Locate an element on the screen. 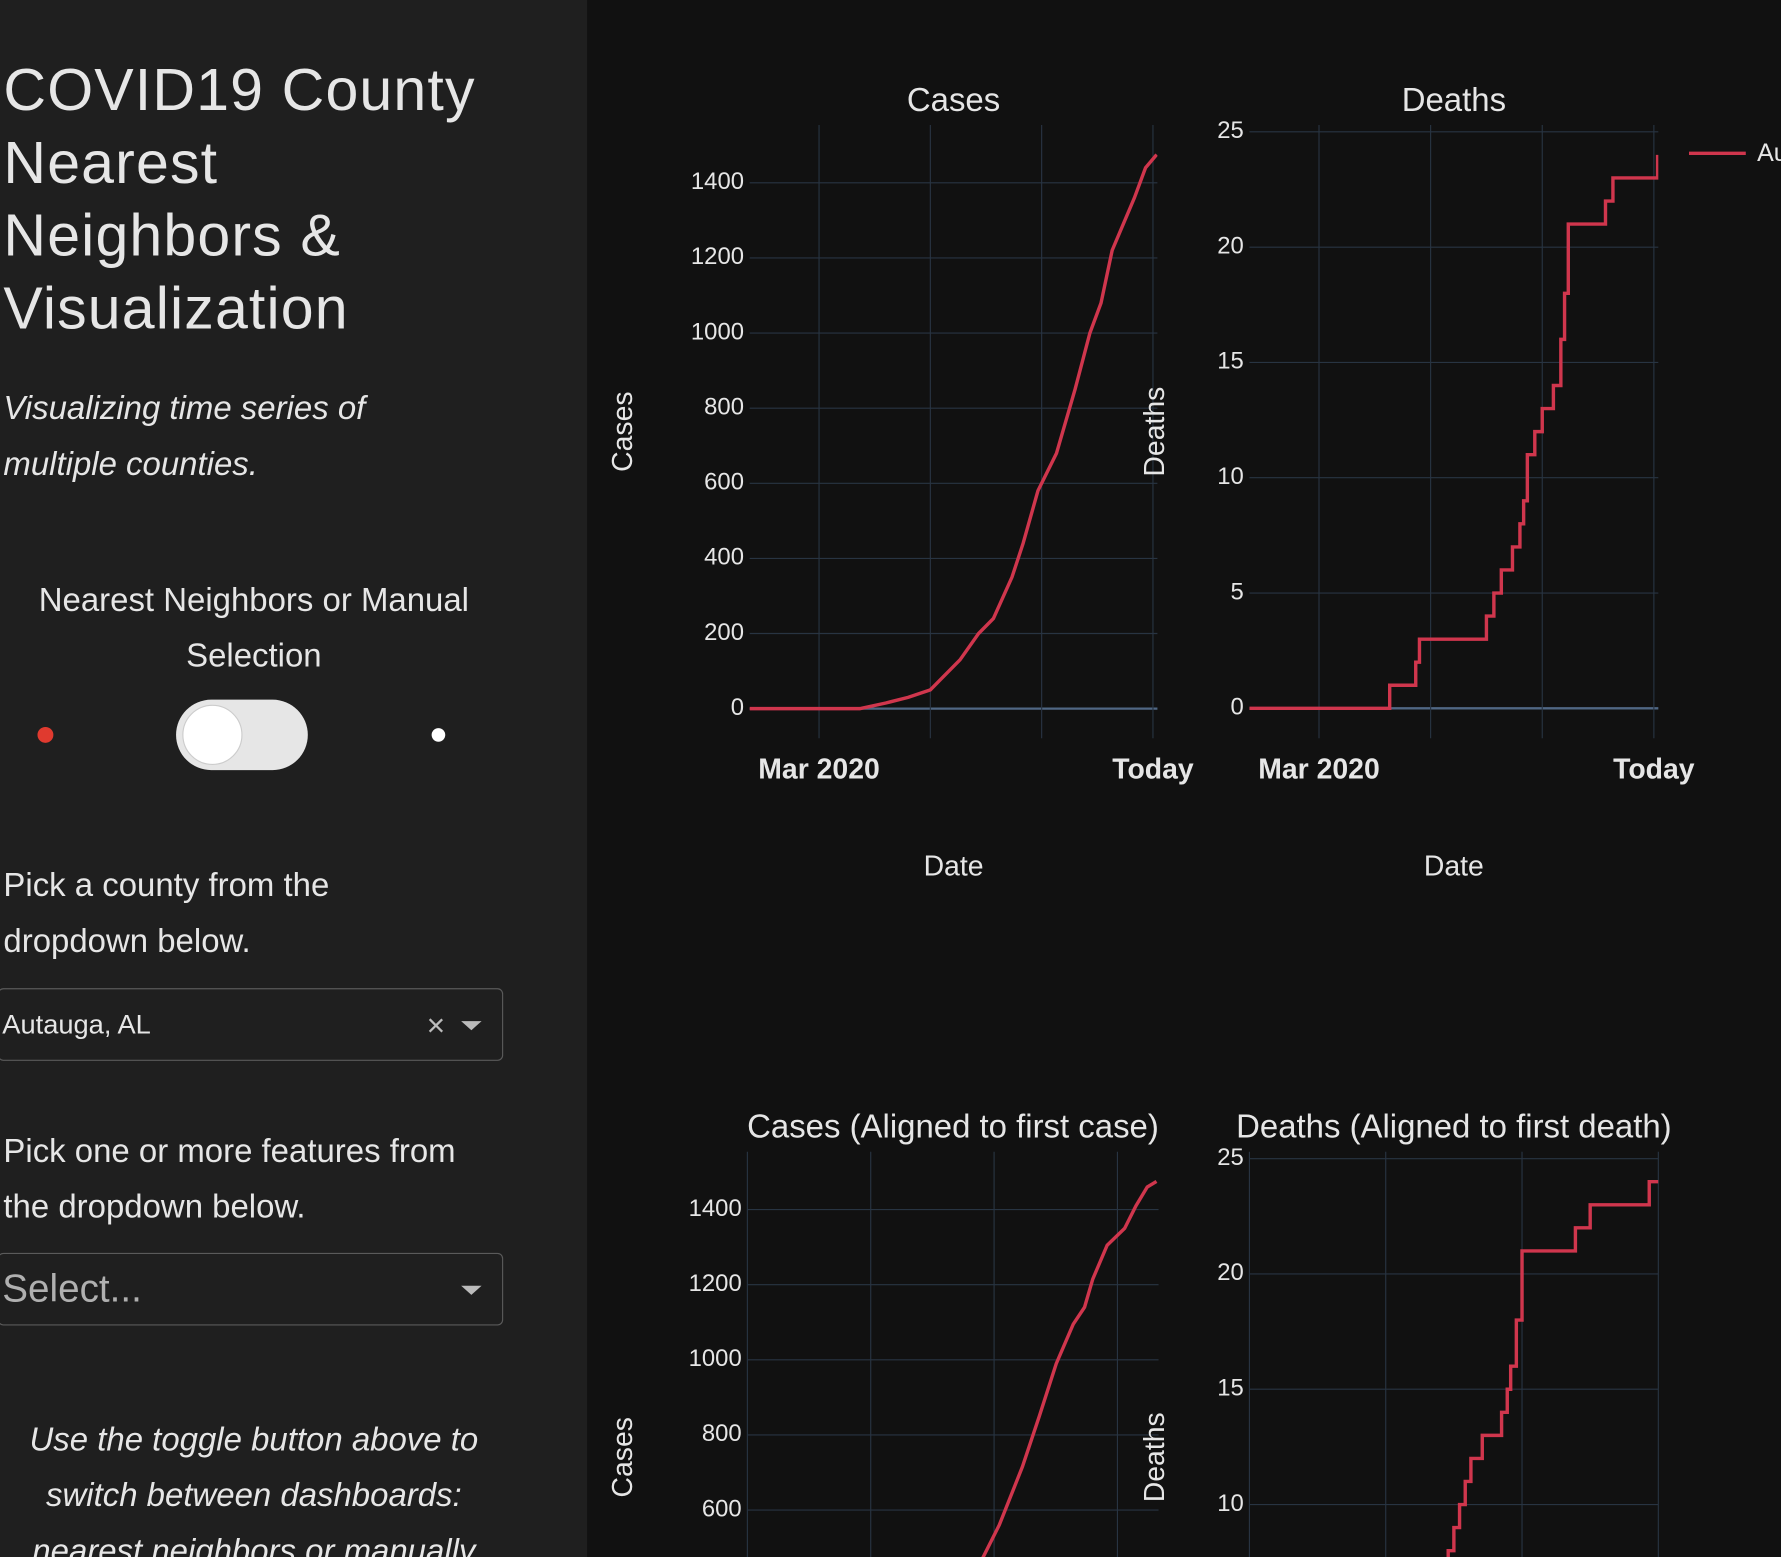 The image size is (1781, 1557). left-indicator is located at coordinates (45, 734).